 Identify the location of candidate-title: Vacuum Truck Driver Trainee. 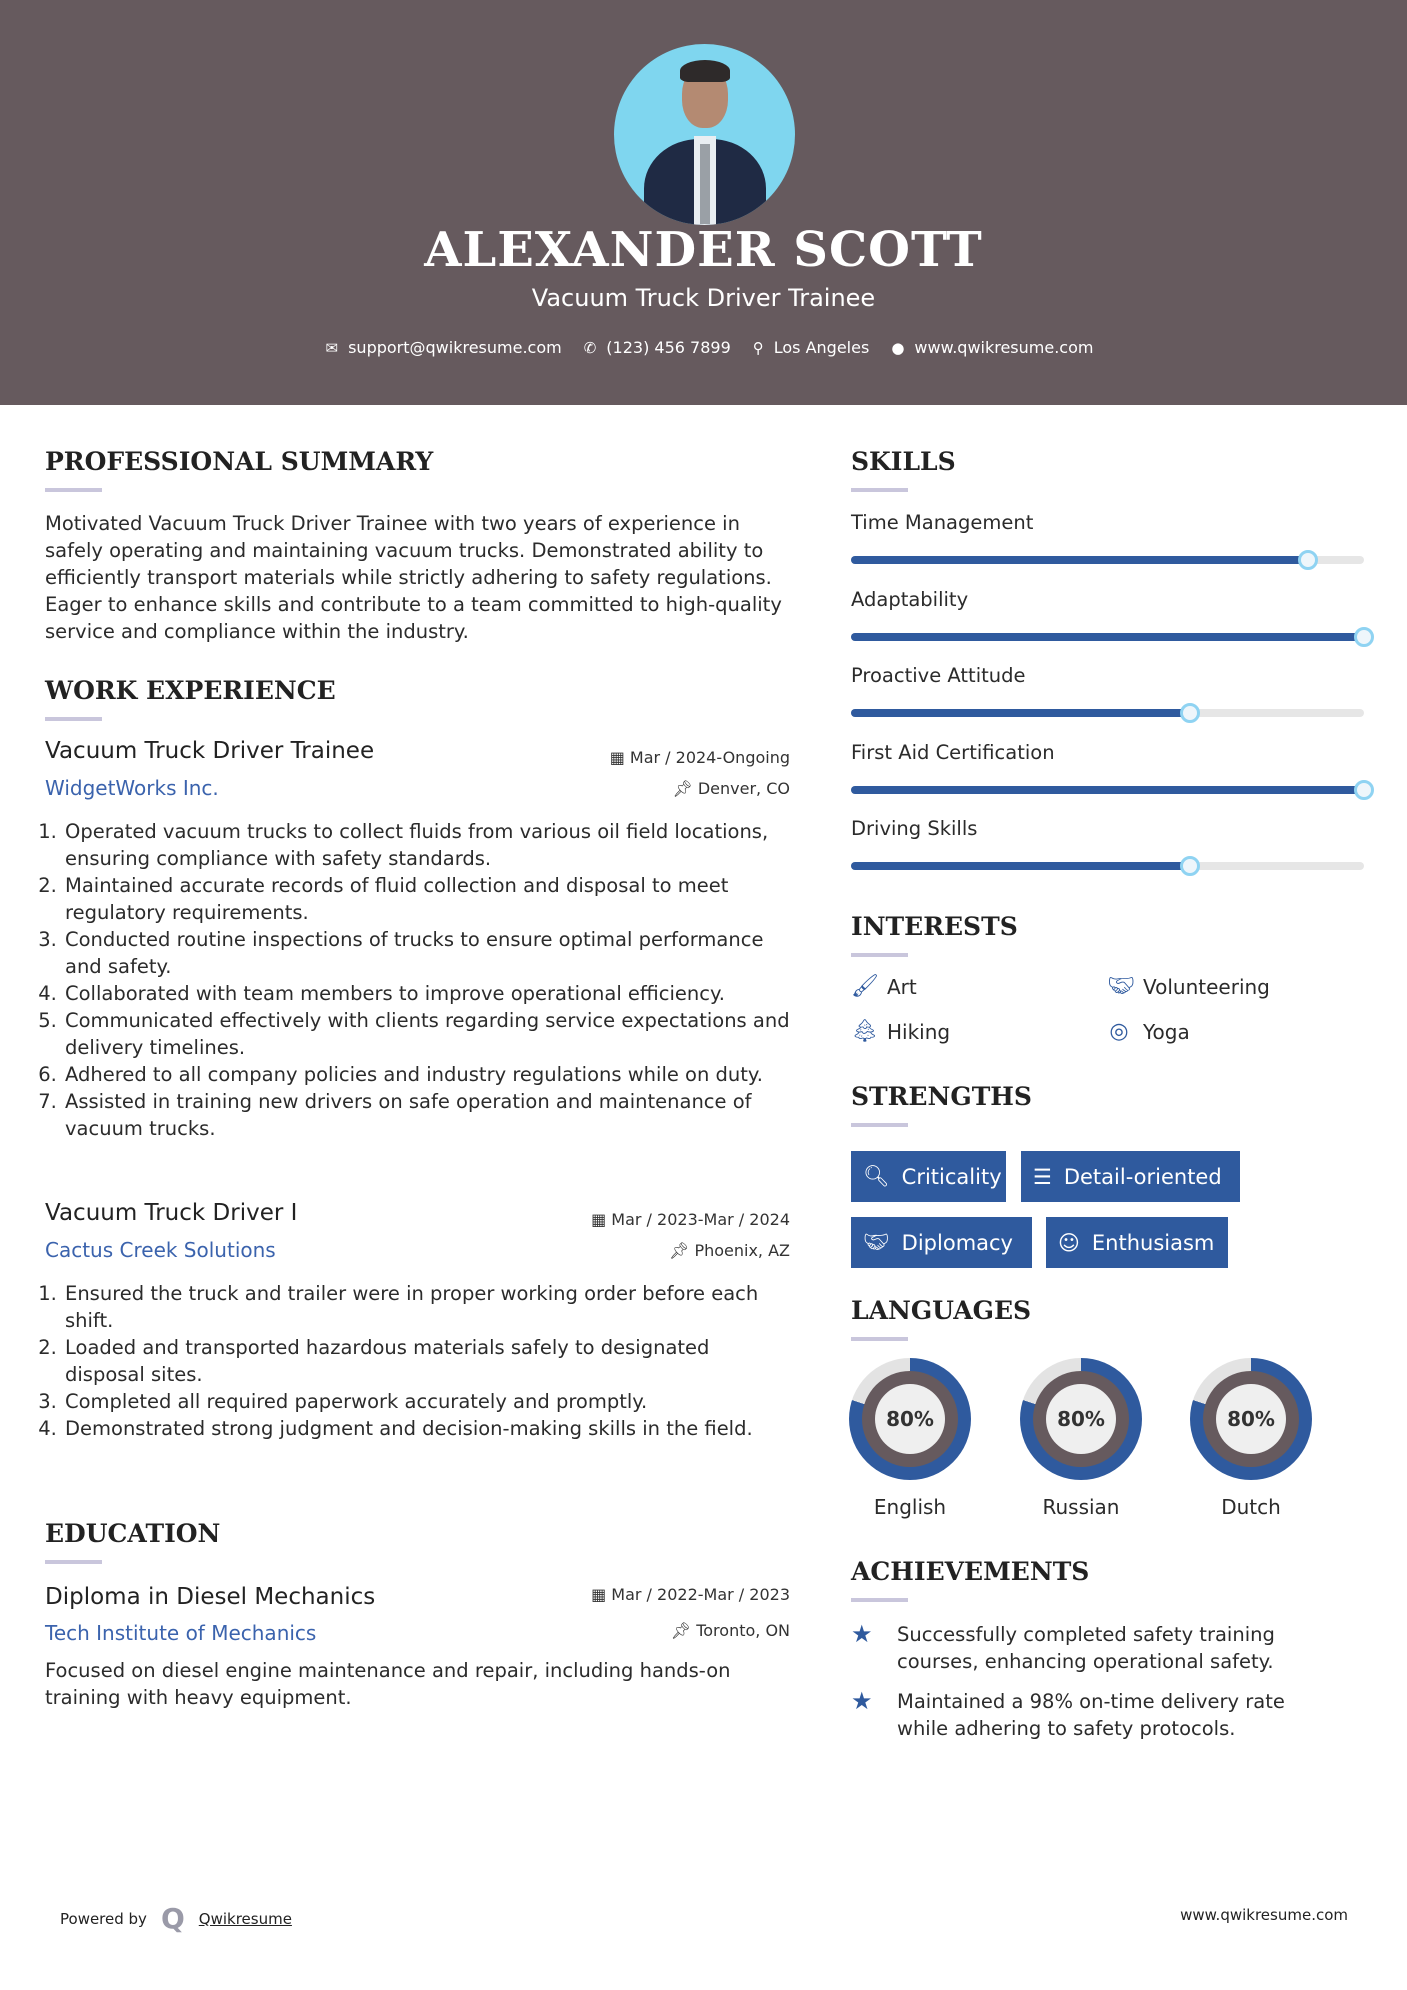
(703, 298).